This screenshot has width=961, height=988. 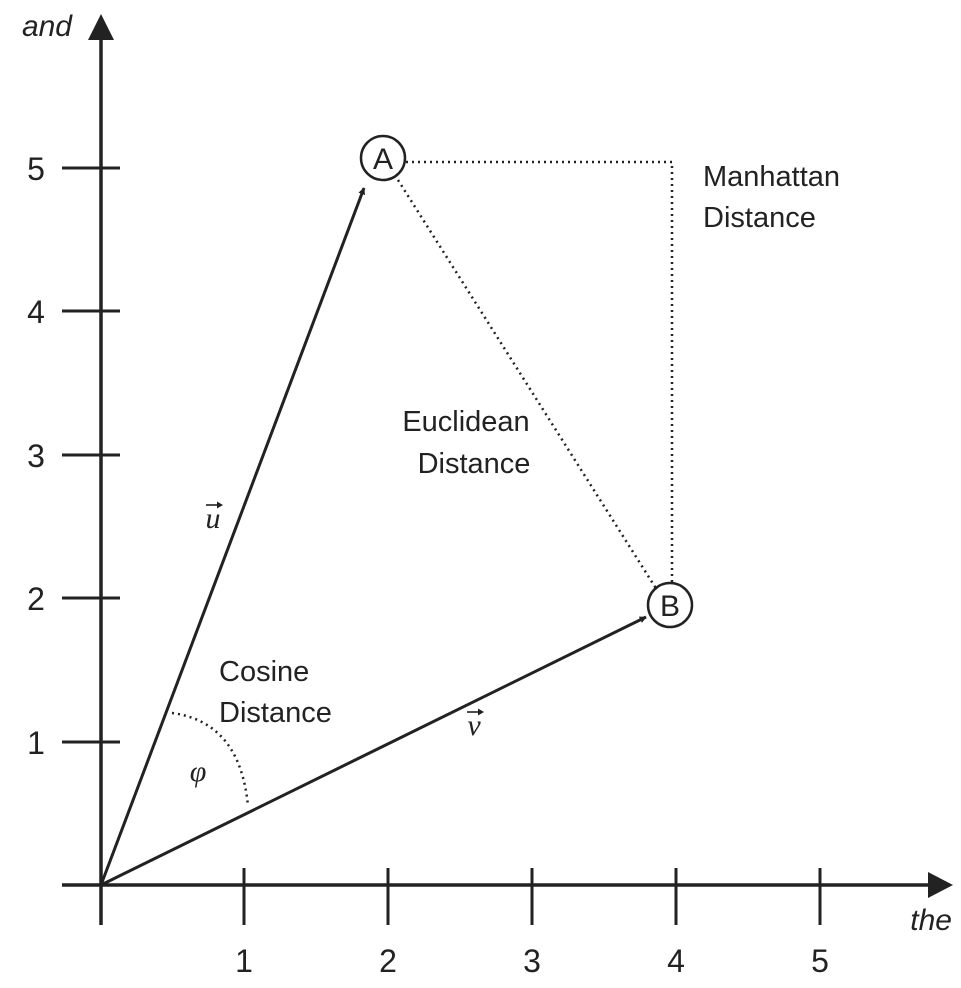 I want to click on vector-u-arrow-accent, so click(x=214, y=505).